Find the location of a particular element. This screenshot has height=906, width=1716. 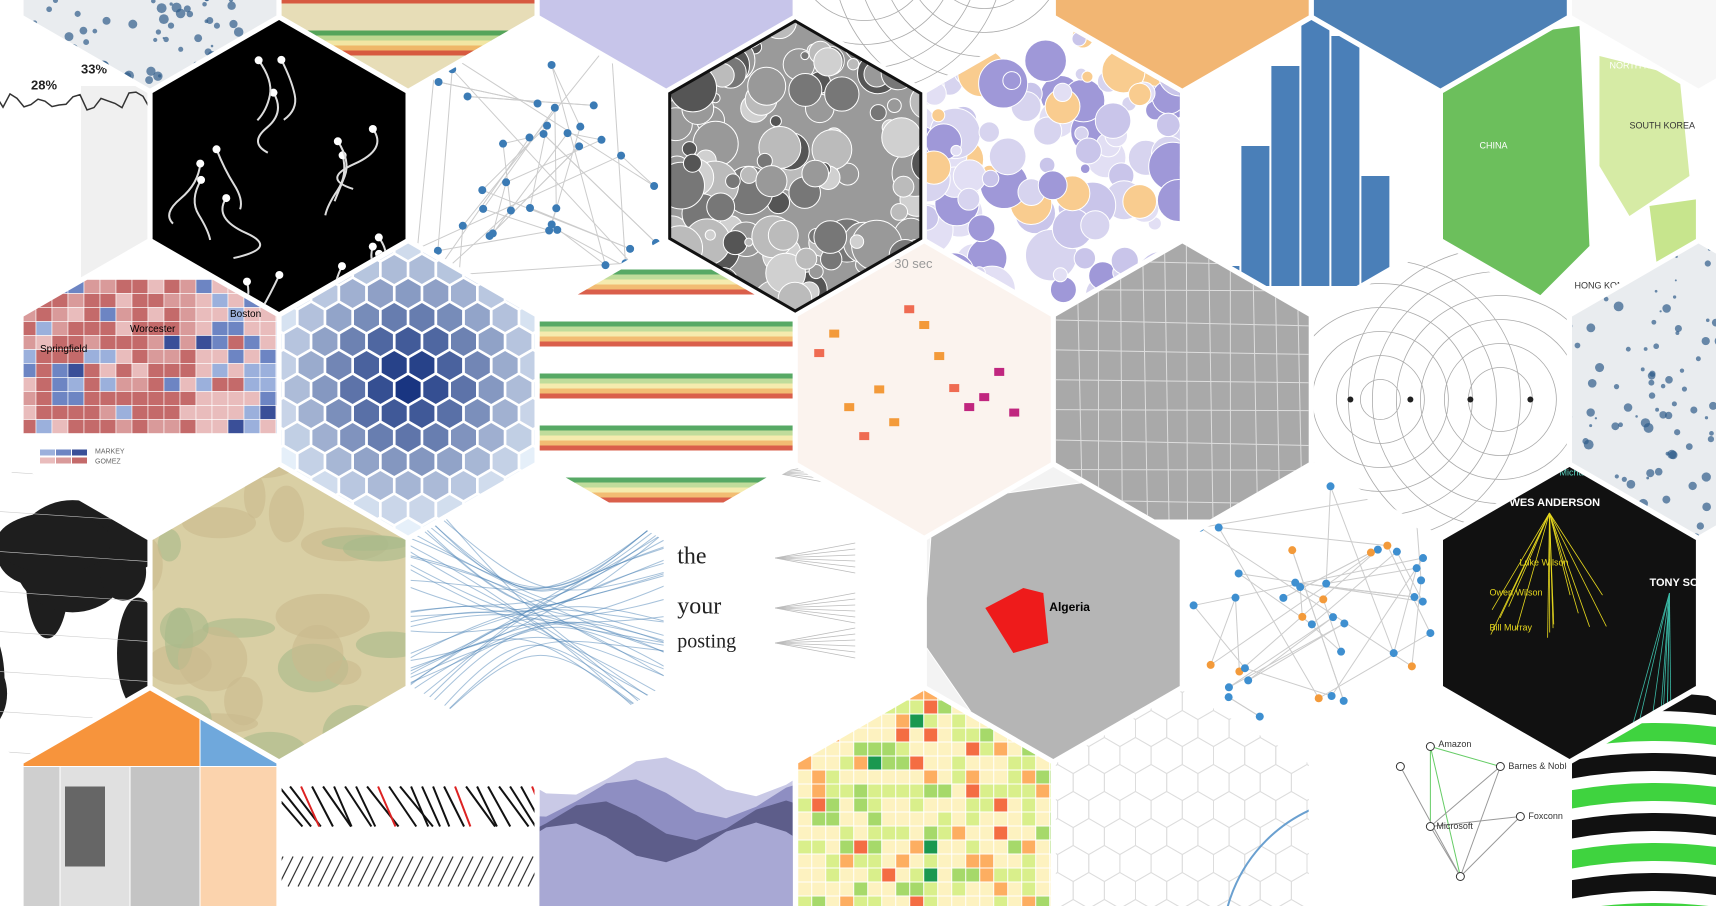

hex-tile: Algeria is located at coordinates (1053, 613).